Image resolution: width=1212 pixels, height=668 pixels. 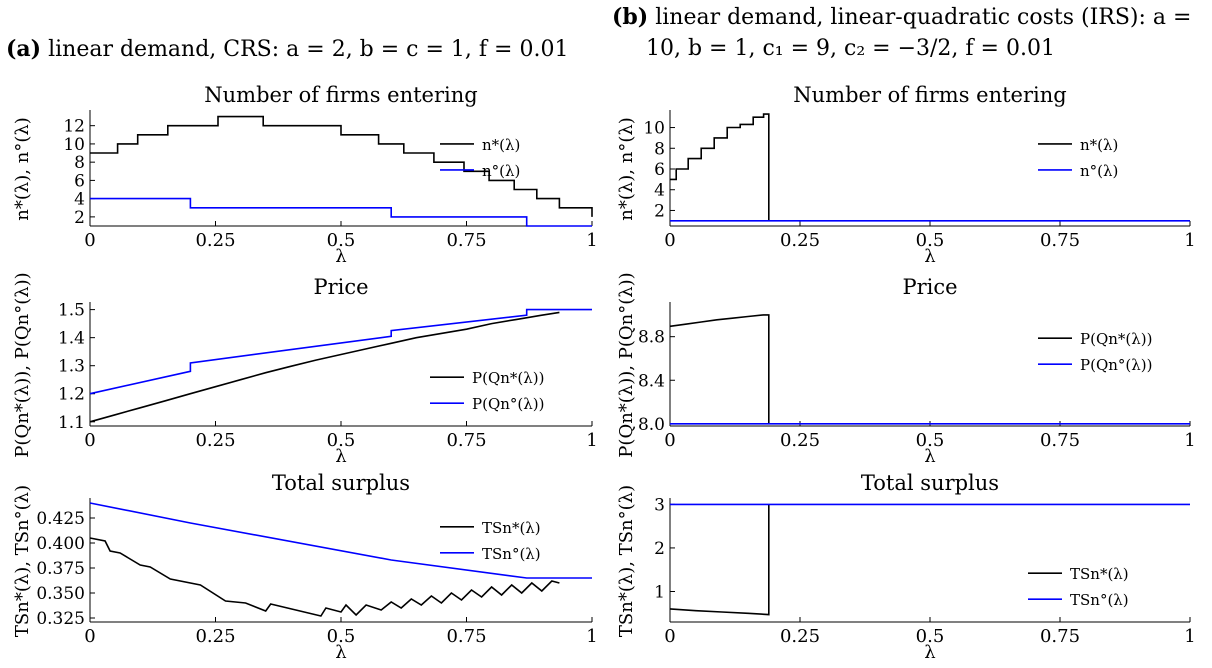 What do you see at coordinates (324, 577) in the screenshot?
I see `a-surplus-series-black-line` at bounding box center [324, 577].